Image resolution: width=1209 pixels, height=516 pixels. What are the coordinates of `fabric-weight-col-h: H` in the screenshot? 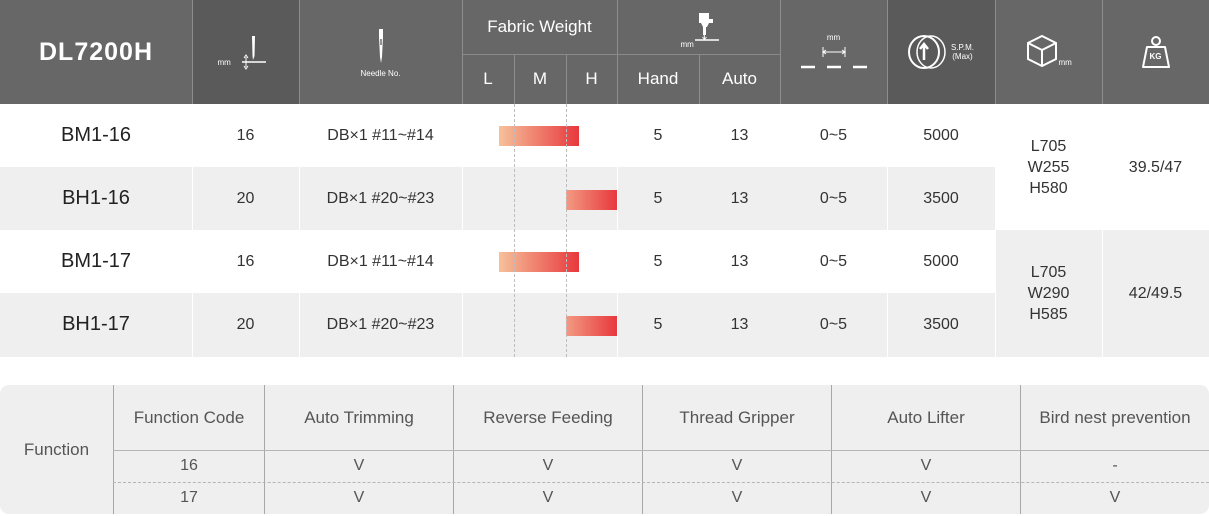 It's located at (591, 79).